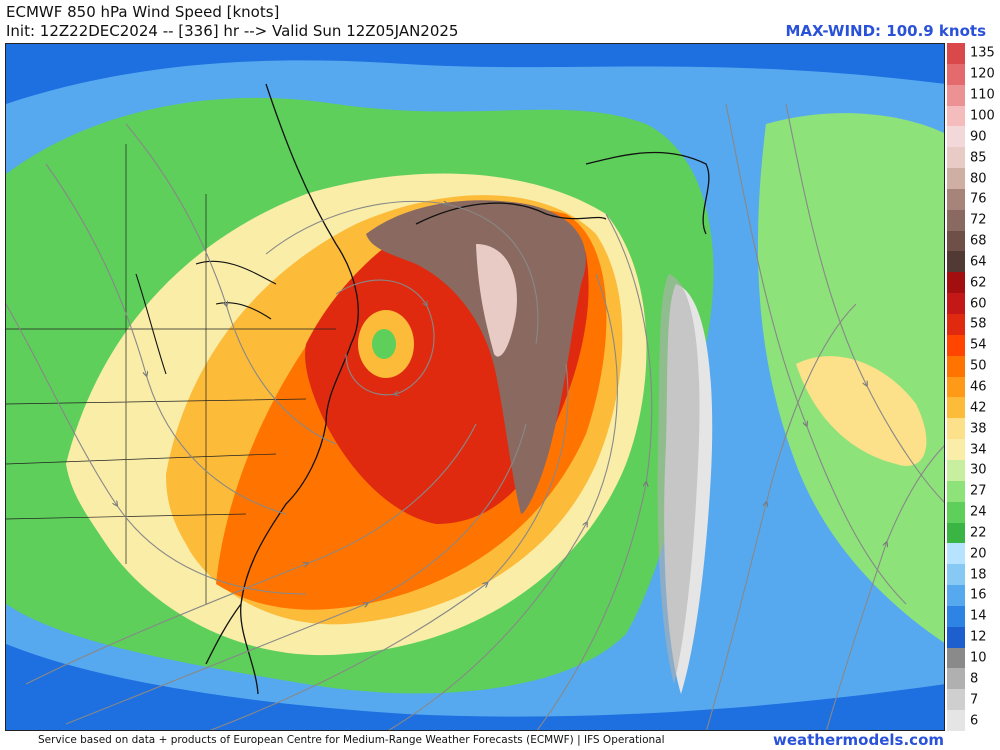 The width and height of the screenshot is (1000, 750). What do you see at coordinates (978, 575) in the screenshot?
I see `colorbar-label: 18` at bounding box center [978, 575].